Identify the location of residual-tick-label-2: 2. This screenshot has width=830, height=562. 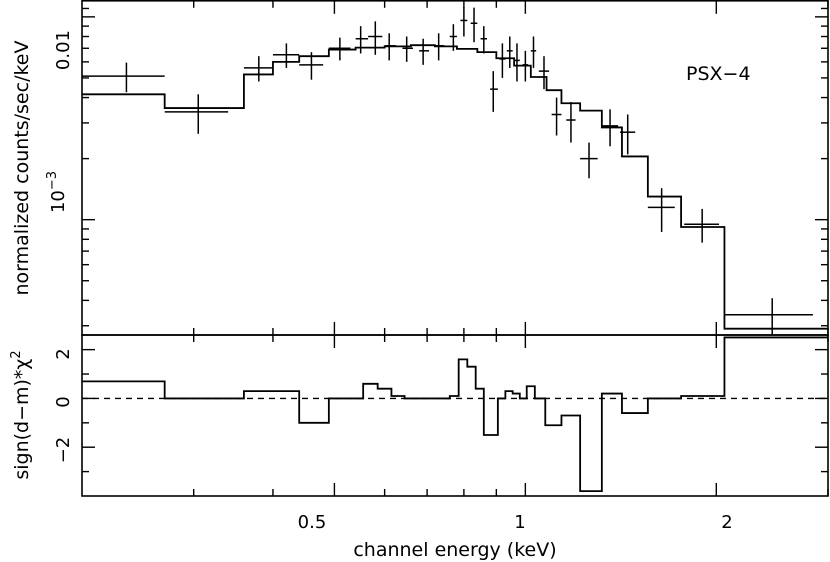
(63, 353).